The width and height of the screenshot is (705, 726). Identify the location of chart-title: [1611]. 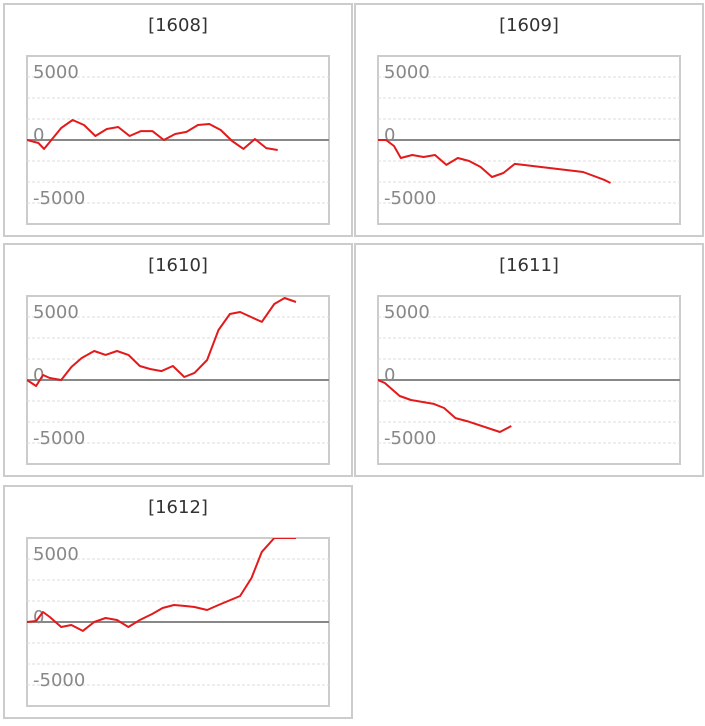
(529, 265).